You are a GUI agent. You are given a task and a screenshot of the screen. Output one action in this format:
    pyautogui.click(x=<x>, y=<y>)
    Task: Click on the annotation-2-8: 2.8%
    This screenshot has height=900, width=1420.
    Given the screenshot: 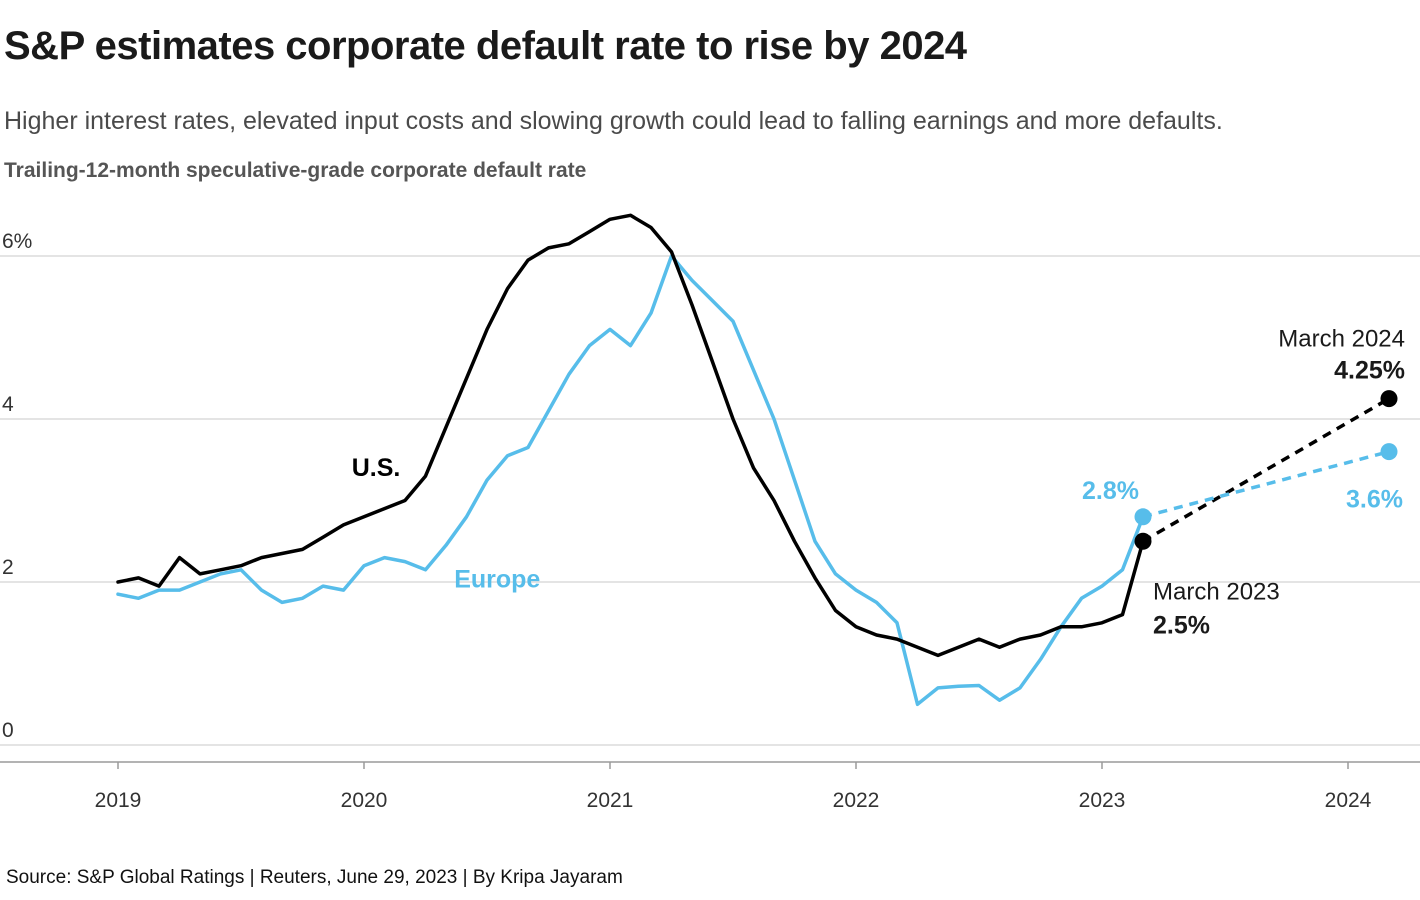 What is the action you would take?
    pyautogui.click(x=1110, y=491)
    